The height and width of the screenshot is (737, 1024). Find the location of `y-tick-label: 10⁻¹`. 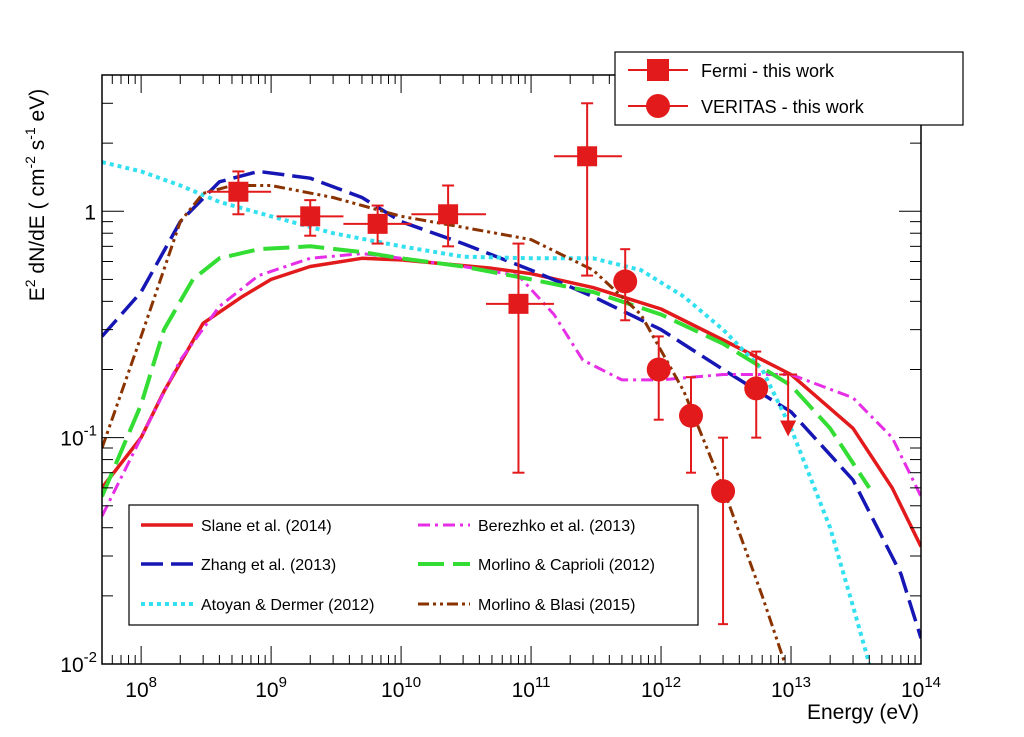

y-tick-label: 10⁻¹ is located at coordinates (78, 437).